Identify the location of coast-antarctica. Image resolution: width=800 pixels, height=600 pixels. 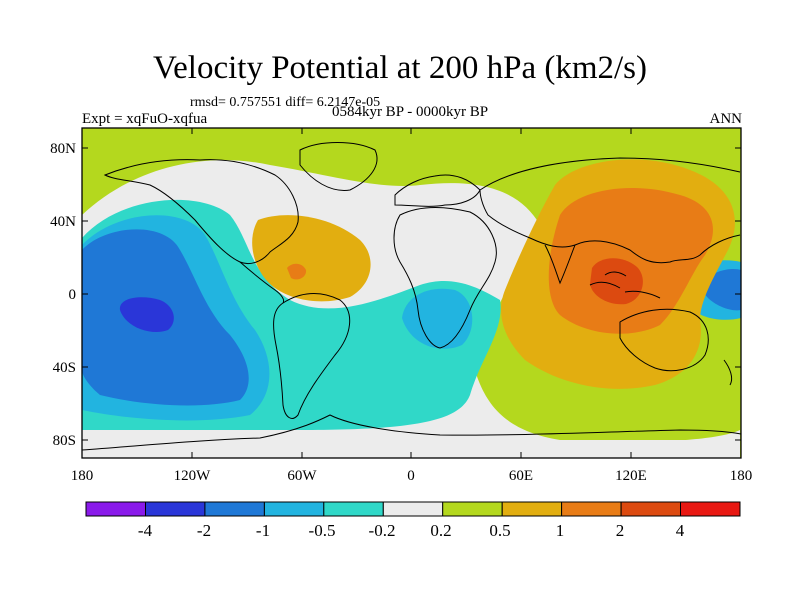
(411, 432).